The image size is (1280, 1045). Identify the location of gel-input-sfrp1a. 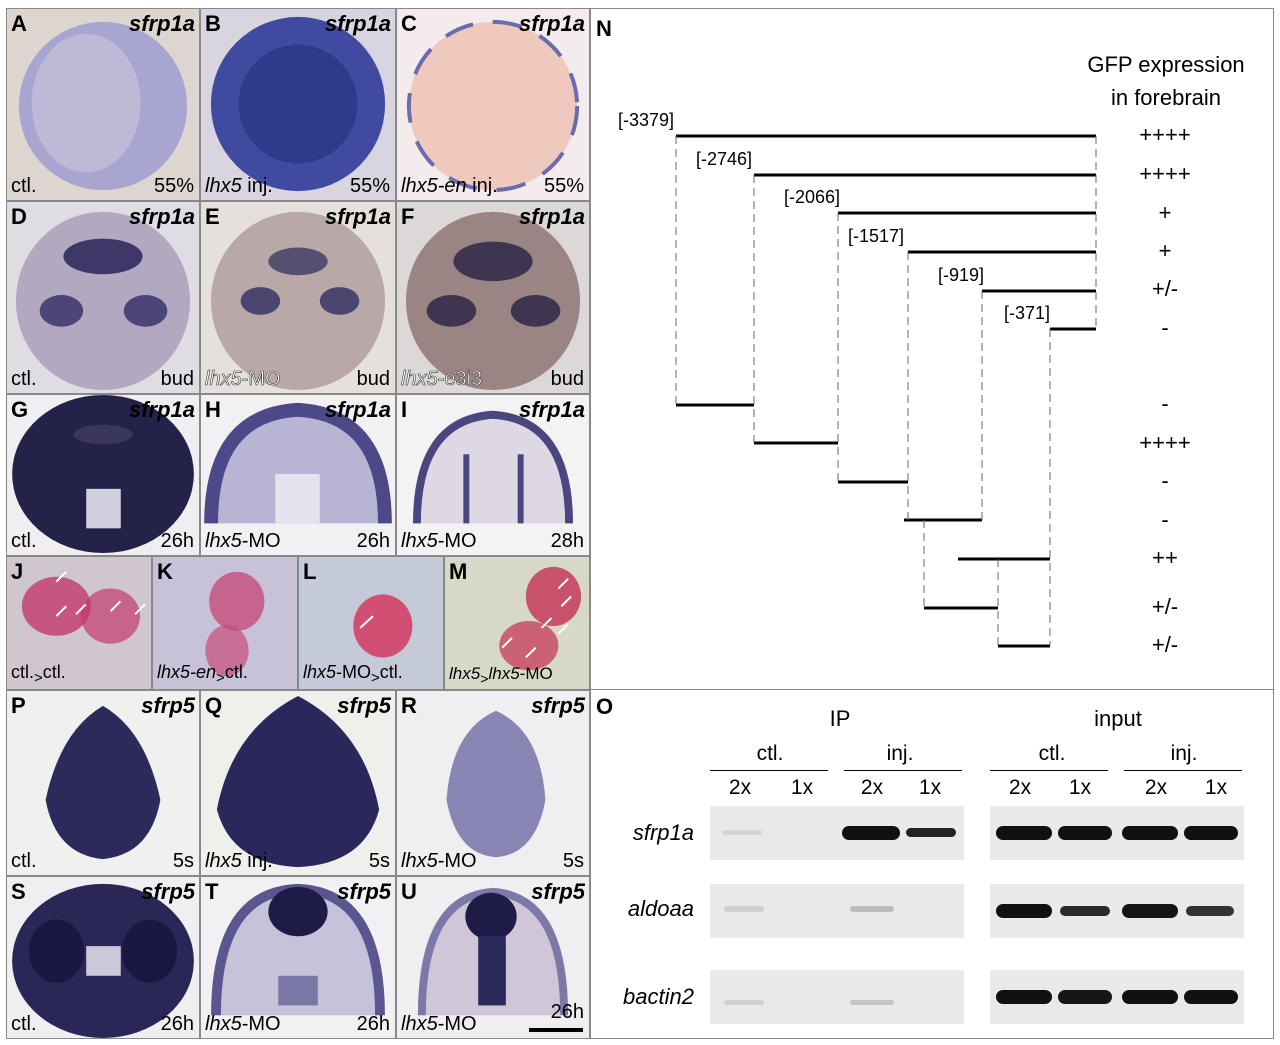
(1117, 833).